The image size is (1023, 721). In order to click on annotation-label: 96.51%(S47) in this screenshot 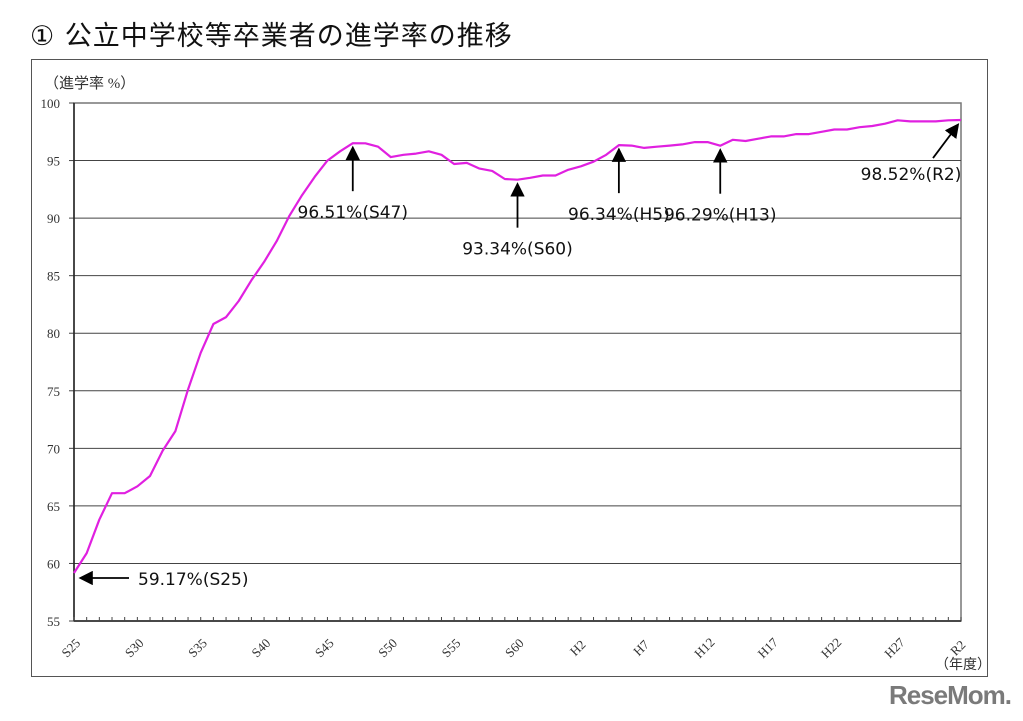, I will do `click(353, 213)`.